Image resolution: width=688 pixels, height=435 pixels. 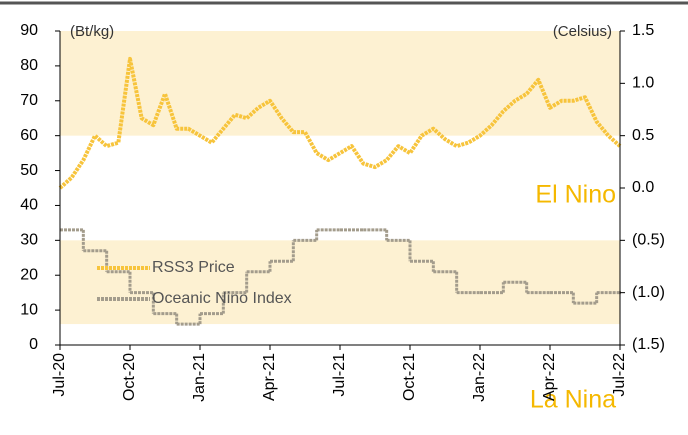 What do you see at coordinates (33, 344) in the screenshot?
I see `y-tick-label: 0` at bounding box center [33, 344].